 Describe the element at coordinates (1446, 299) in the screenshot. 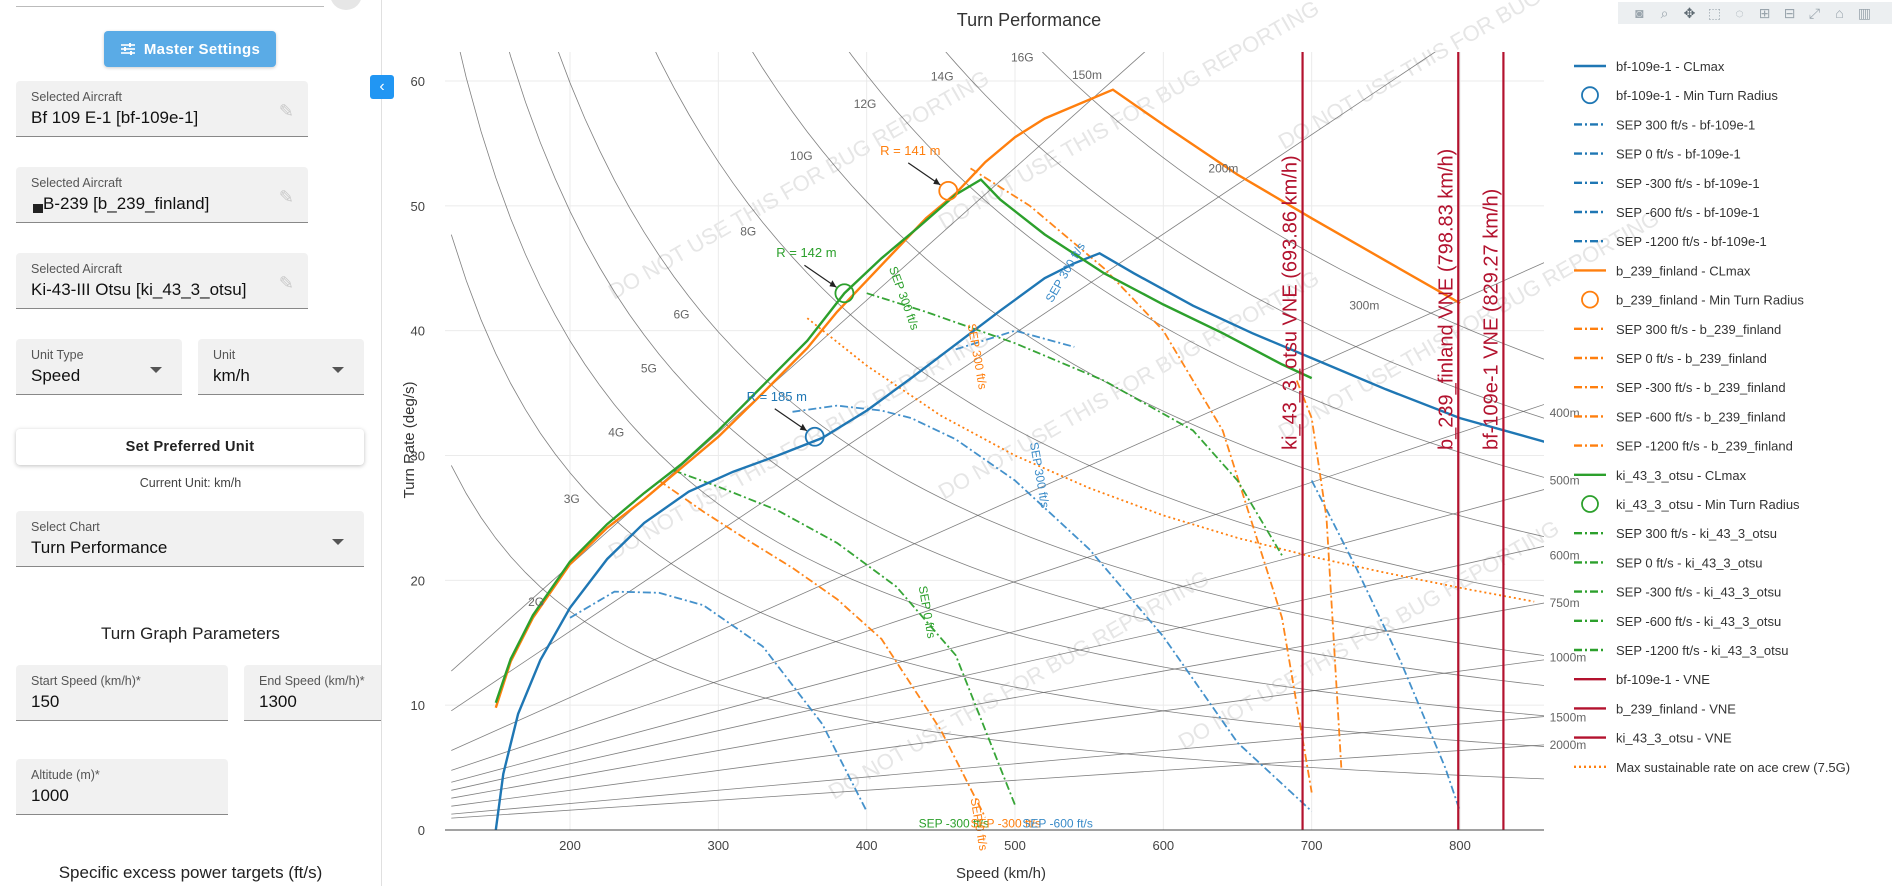

I see `vne-label: b_239_finland VNE (798.83 km/h)` at that location.